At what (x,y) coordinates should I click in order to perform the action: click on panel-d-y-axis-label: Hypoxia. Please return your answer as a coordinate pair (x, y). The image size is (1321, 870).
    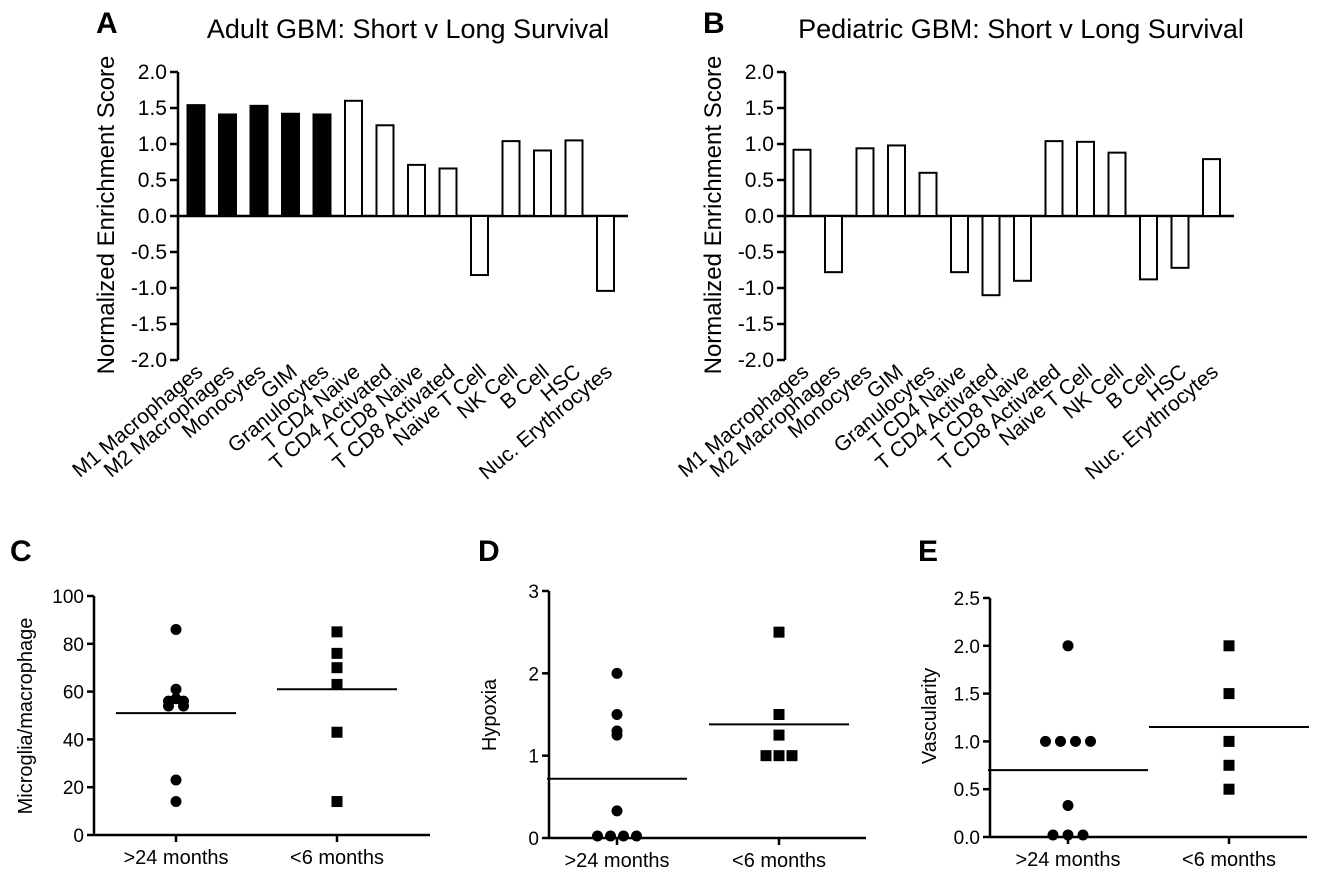
    Looking at the image, I should click on (490, 714).